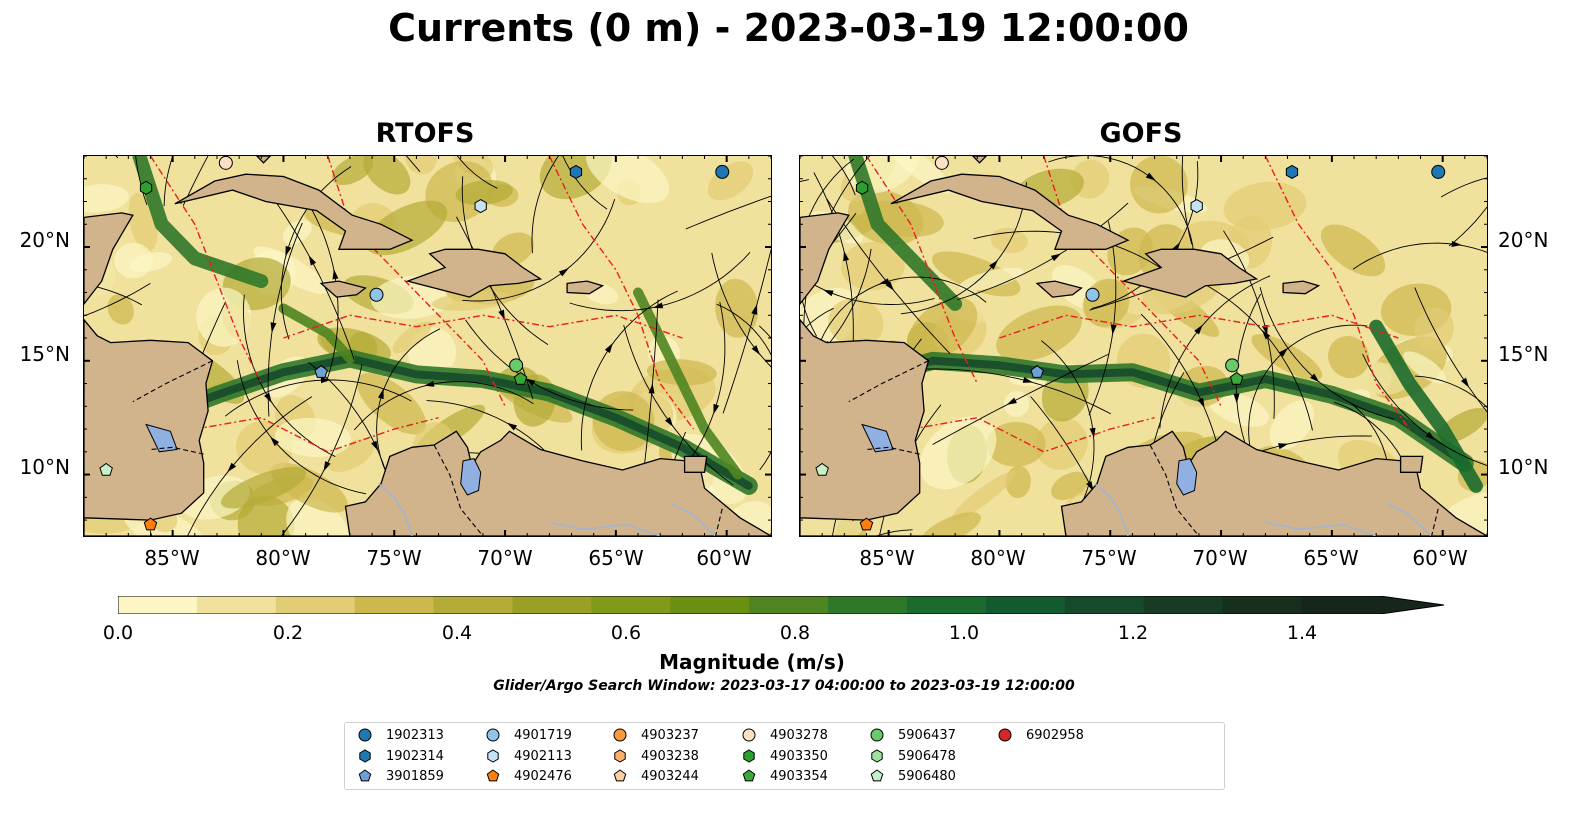  I want to click on legend-item: 4902113, so click(528, 756).